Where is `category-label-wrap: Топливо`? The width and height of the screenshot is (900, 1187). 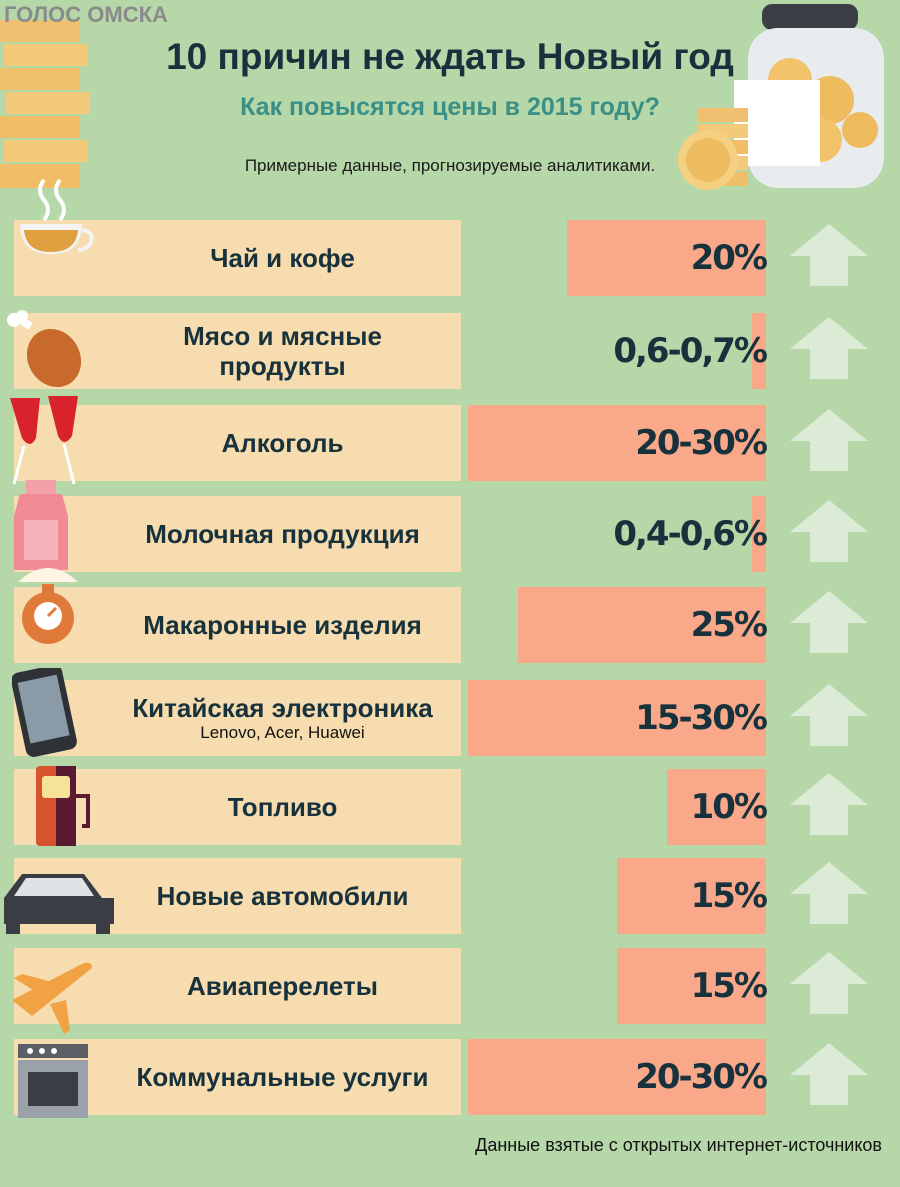
category-label-wrap: Топливо is located at coordinates (282, 807).